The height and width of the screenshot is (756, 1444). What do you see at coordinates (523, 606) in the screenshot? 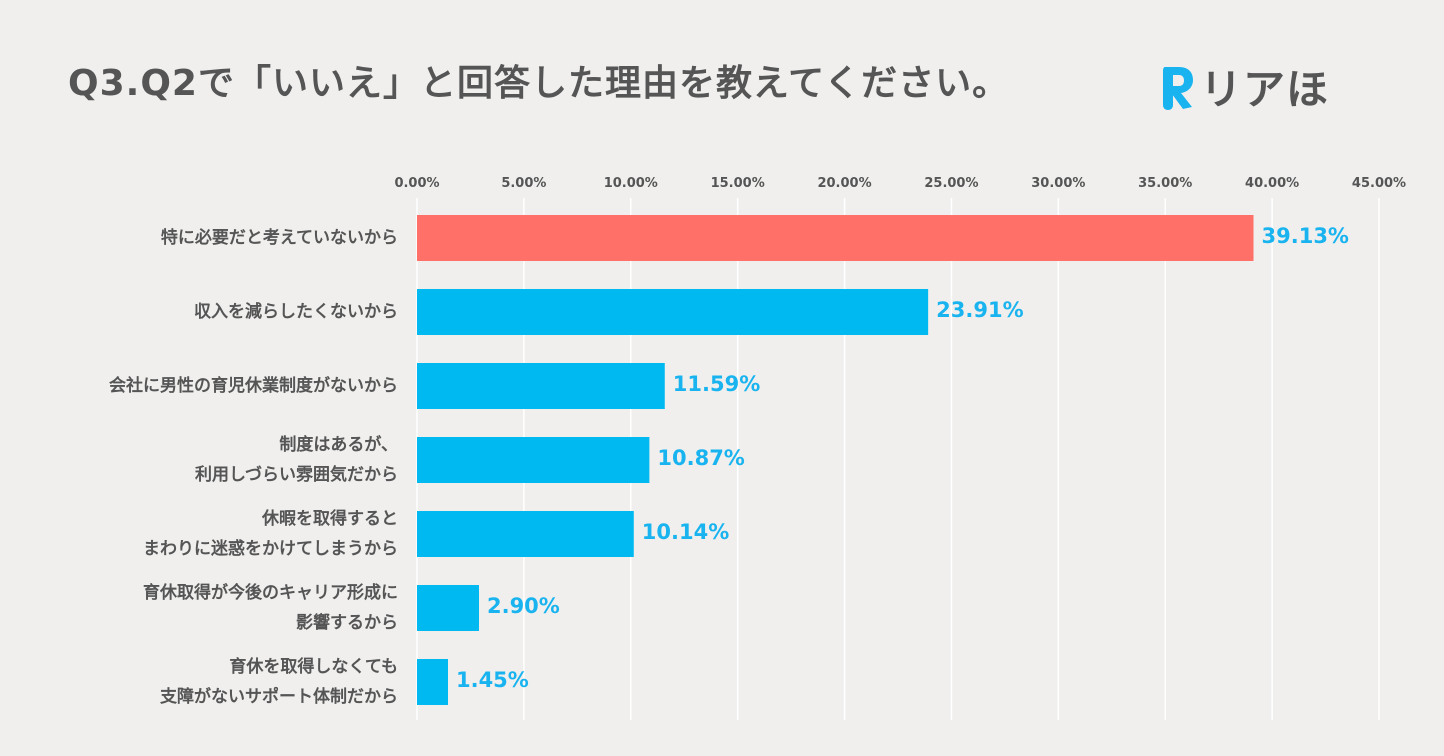
I see `bar-value-label: 2.90%` at bounding box center [523, 606].